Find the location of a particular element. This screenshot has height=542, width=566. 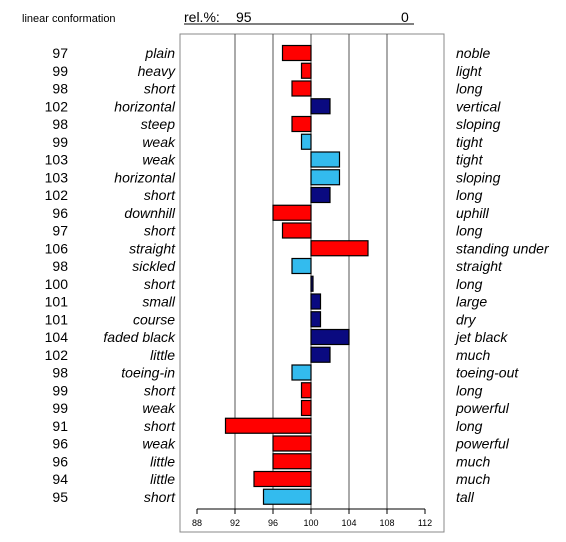

row-left-trait: small is located at coordinates (159, 302).